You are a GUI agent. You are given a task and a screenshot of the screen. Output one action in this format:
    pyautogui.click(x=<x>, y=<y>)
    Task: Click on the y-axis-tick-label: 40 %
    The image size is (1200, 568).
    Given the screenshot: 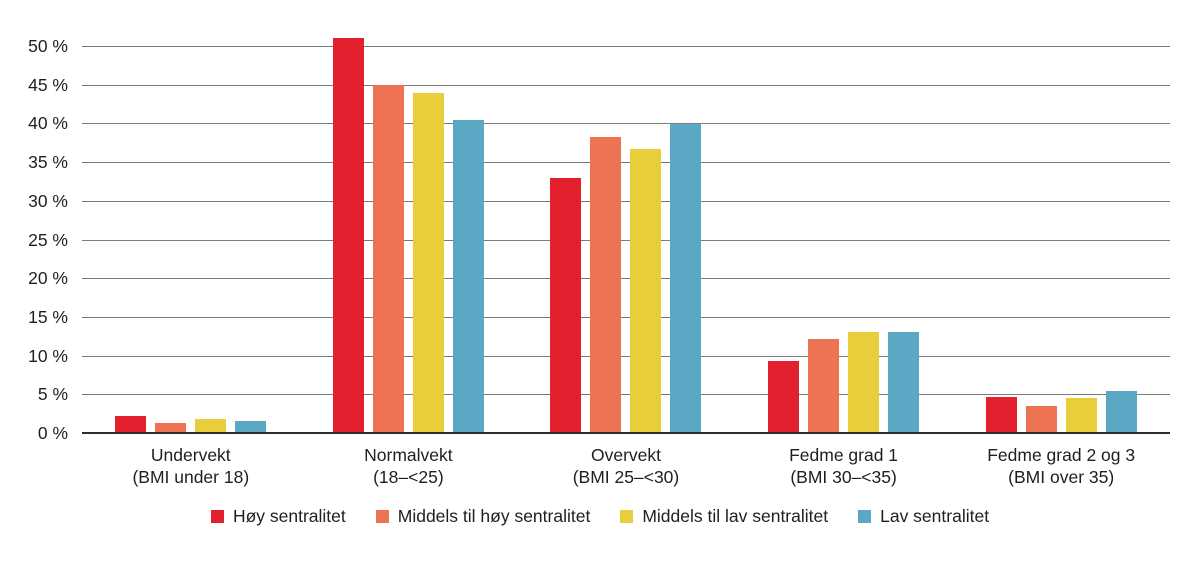 What is the action you would take?
    pyautogui.click(x=48, y=123)
    